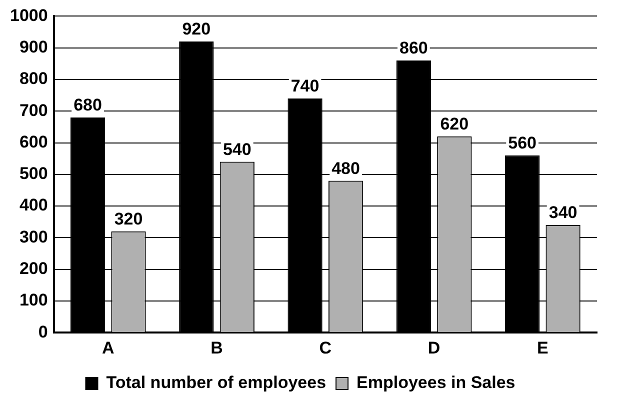 The image size is (617, 402). What do you see at coordinates (216, 348) in the screenshot?
I see `x-tick-label: B` at bounding box center [216, 348].